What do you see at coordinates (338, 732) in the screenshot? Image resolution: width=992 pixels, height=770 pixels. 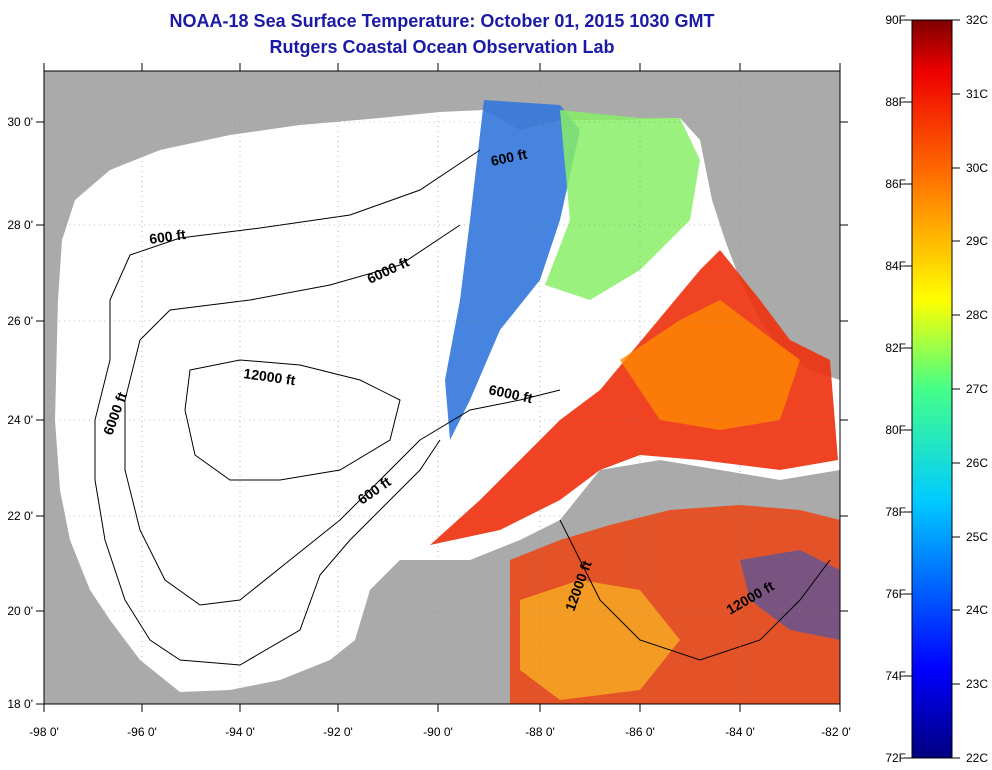 I see `x-tick-label: -92 0'` at bounding box center [338, 732].